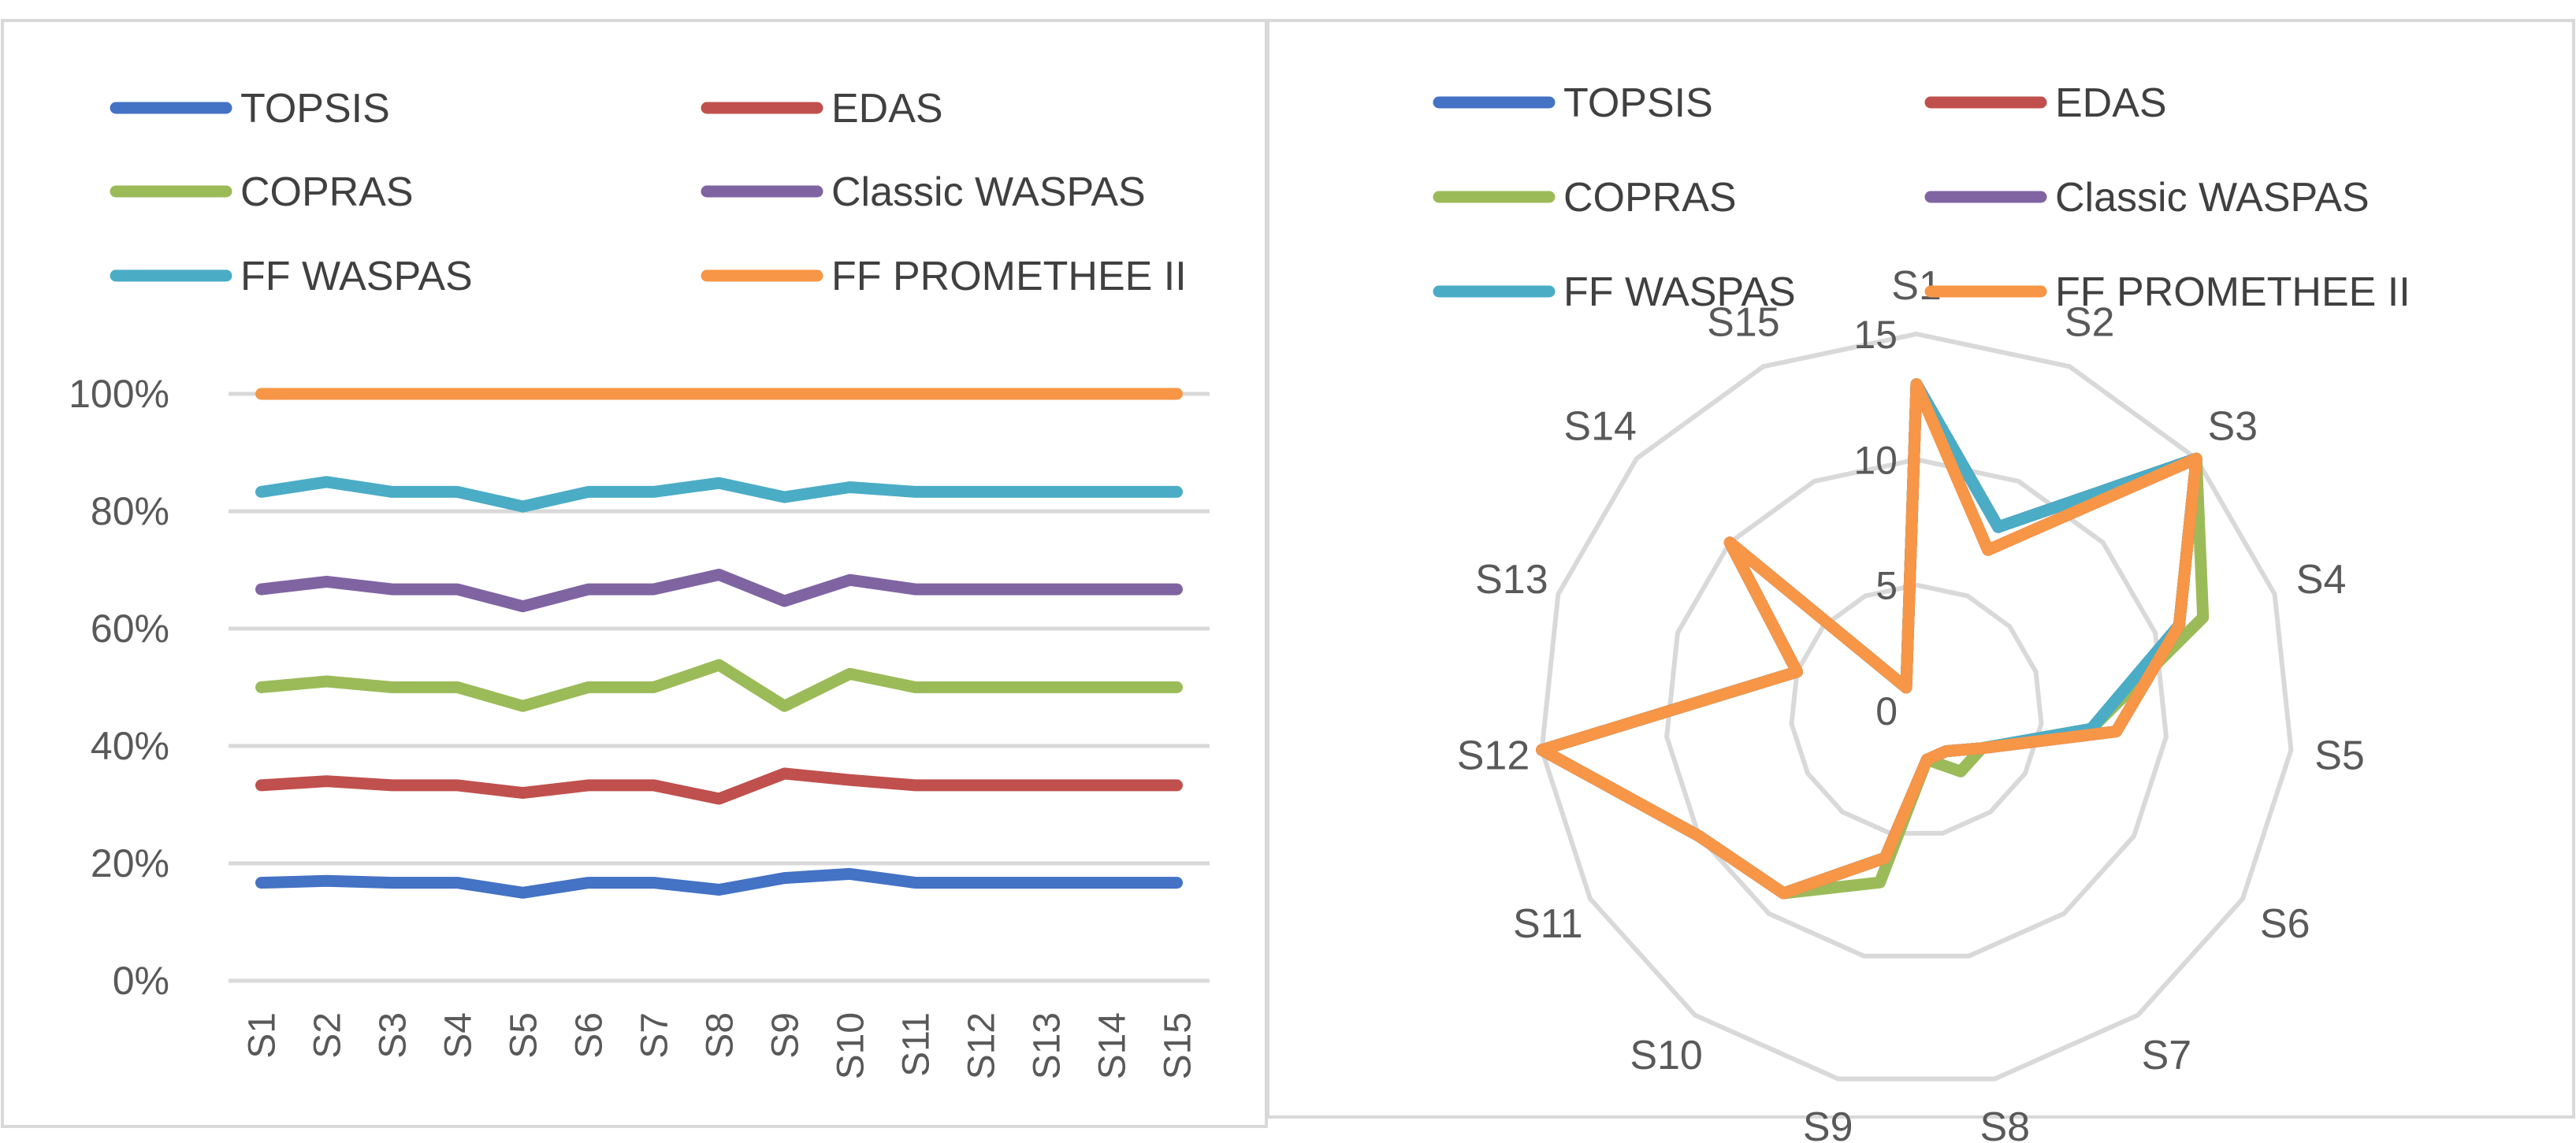 The height and width of the screenshot is (1143, 2576). I want to click on line-series-classic-waspas, so click(719, 591).